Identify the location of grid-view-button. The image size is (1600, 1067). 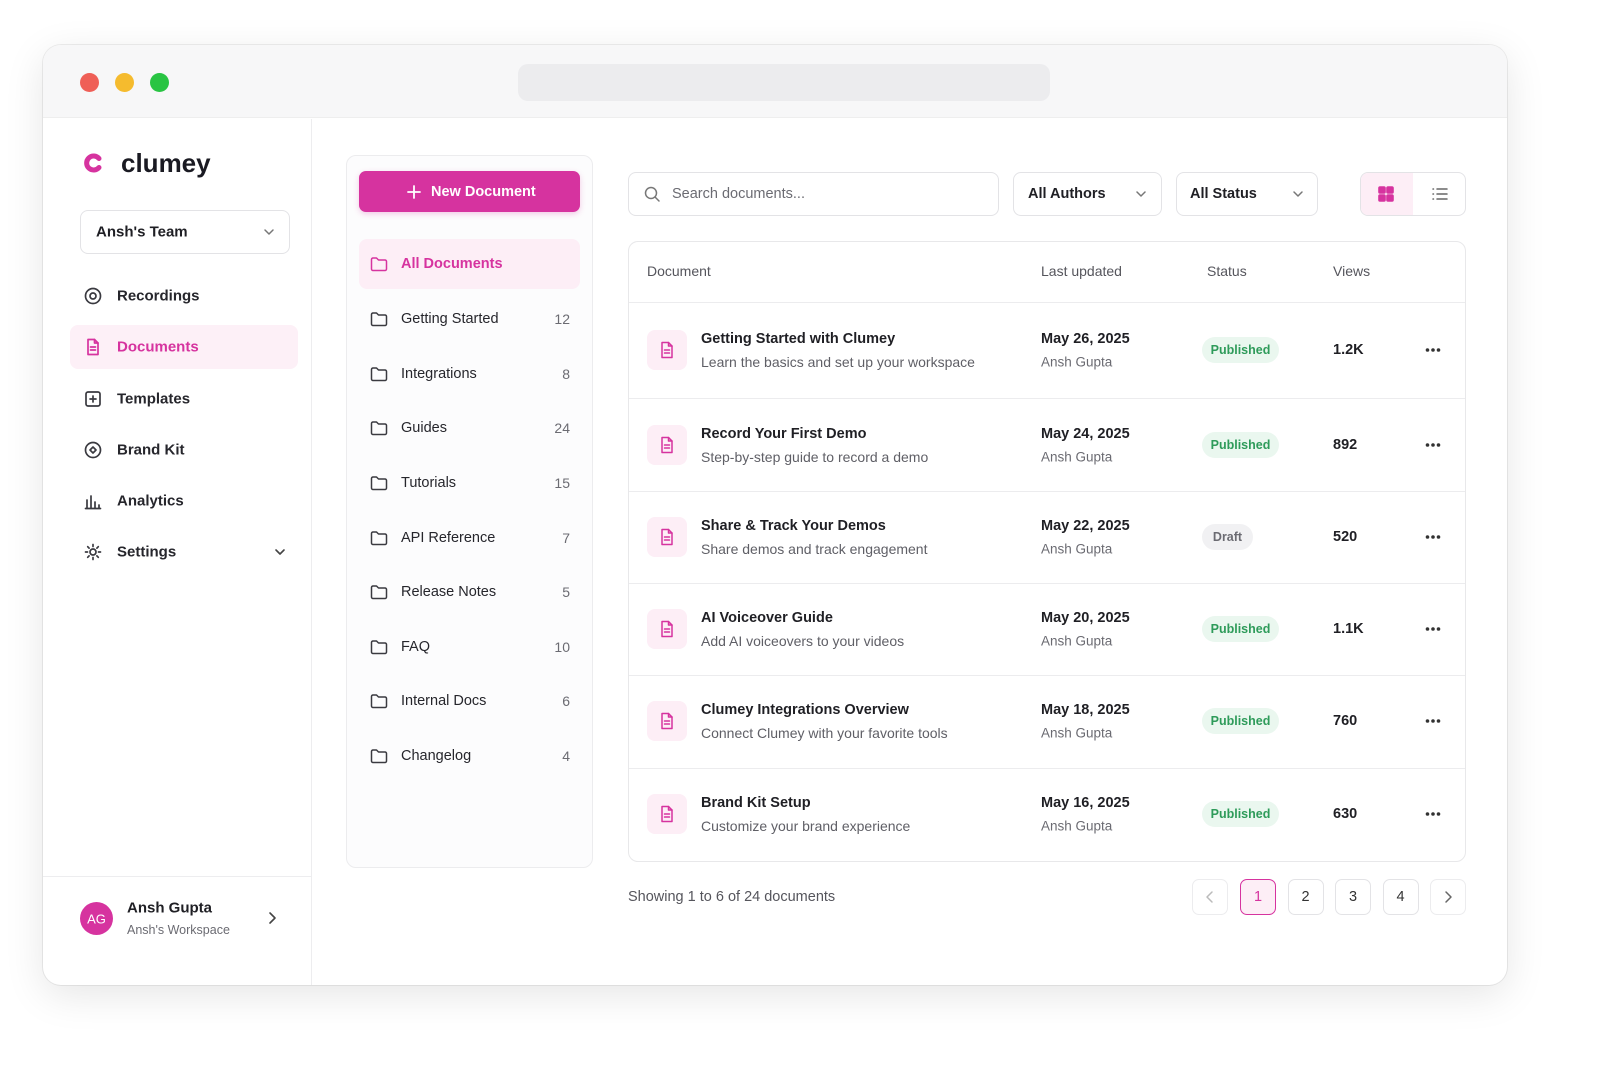
(1387, 194).